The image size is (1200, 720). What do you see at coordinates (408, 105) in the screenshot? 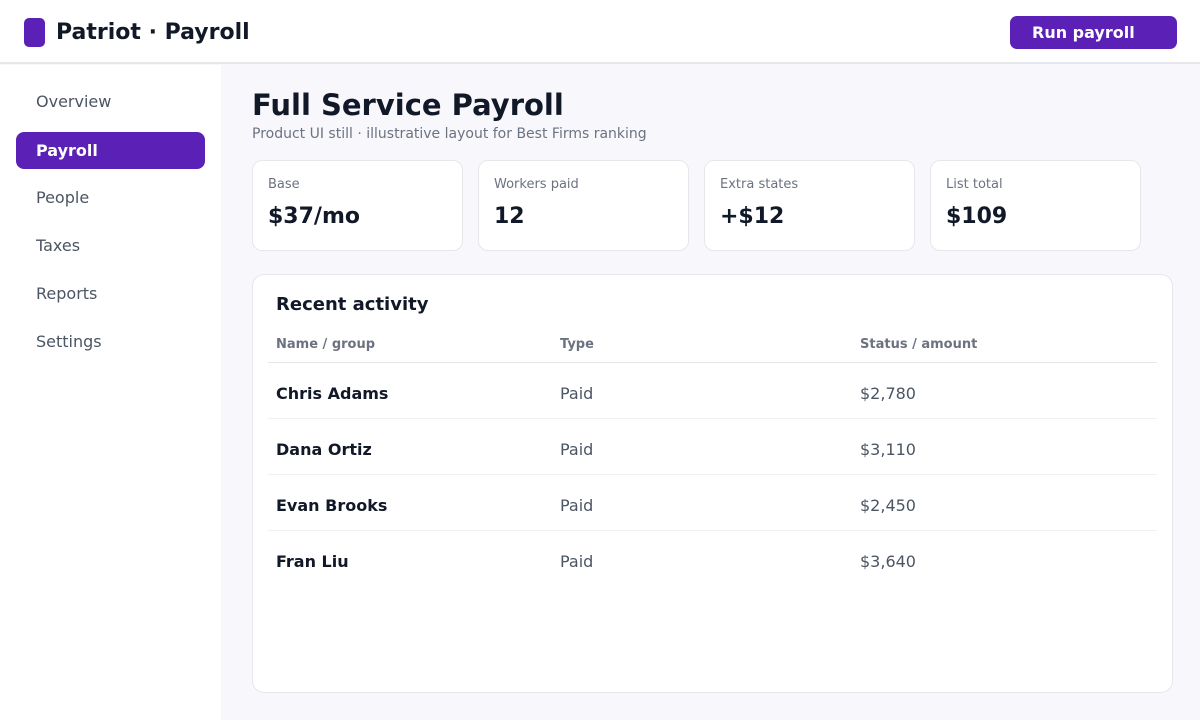
I see `page-title: Full Service Payroll` at bounding box center [408, 105].